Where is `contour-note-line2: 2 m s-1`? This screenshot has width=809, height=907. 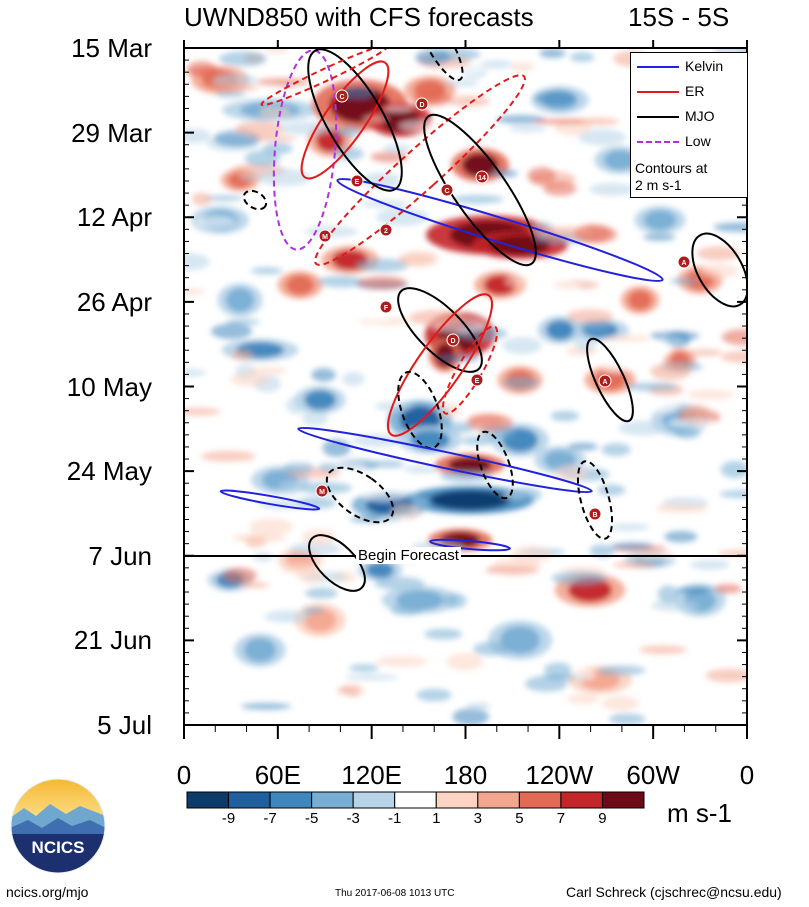
contour-note-line2: 2 m s-1 is located at coordinates (658, 185).